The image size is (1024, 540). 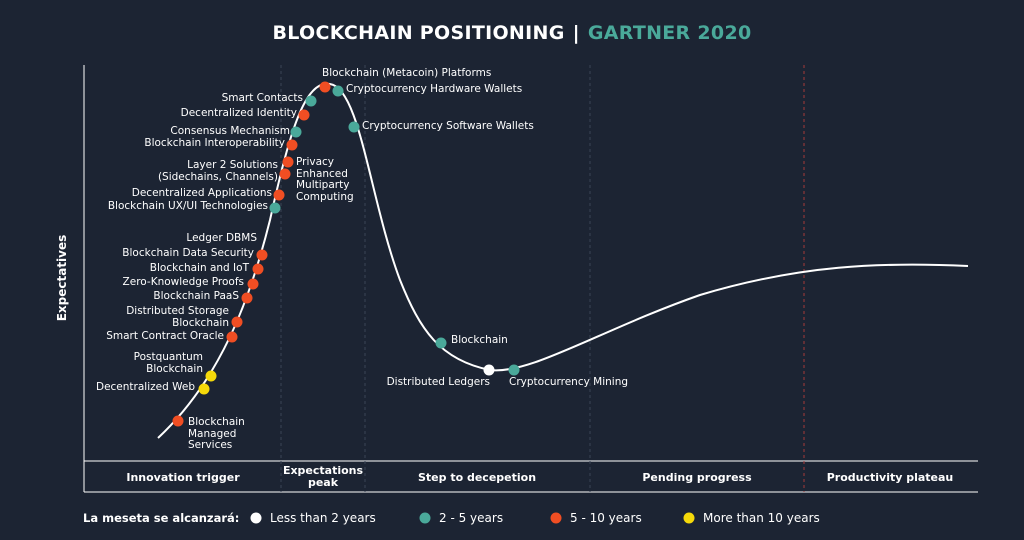 What do you see at coordinates (477, 477) in the screenshot?
I see `phase-label: Step to decepetion` at bounding box center [477, 477].